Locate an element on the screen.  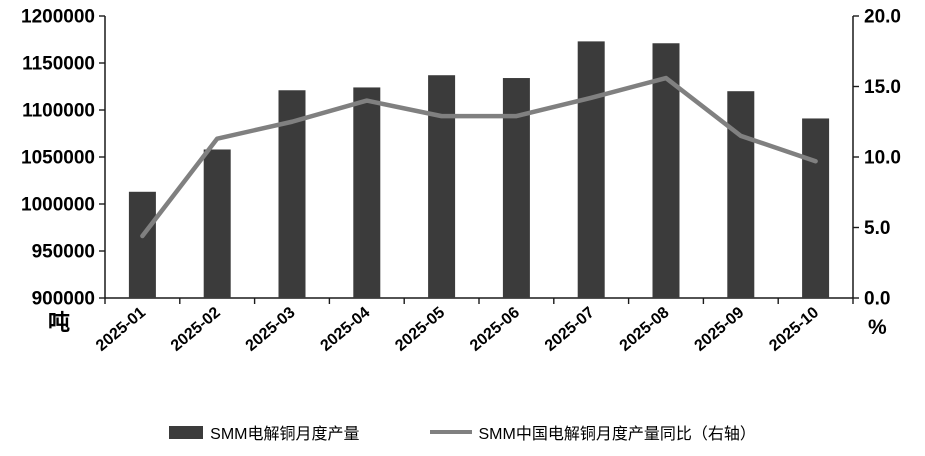
right-axis-tick-label: 20.0 is located at coordinates (882, 17).